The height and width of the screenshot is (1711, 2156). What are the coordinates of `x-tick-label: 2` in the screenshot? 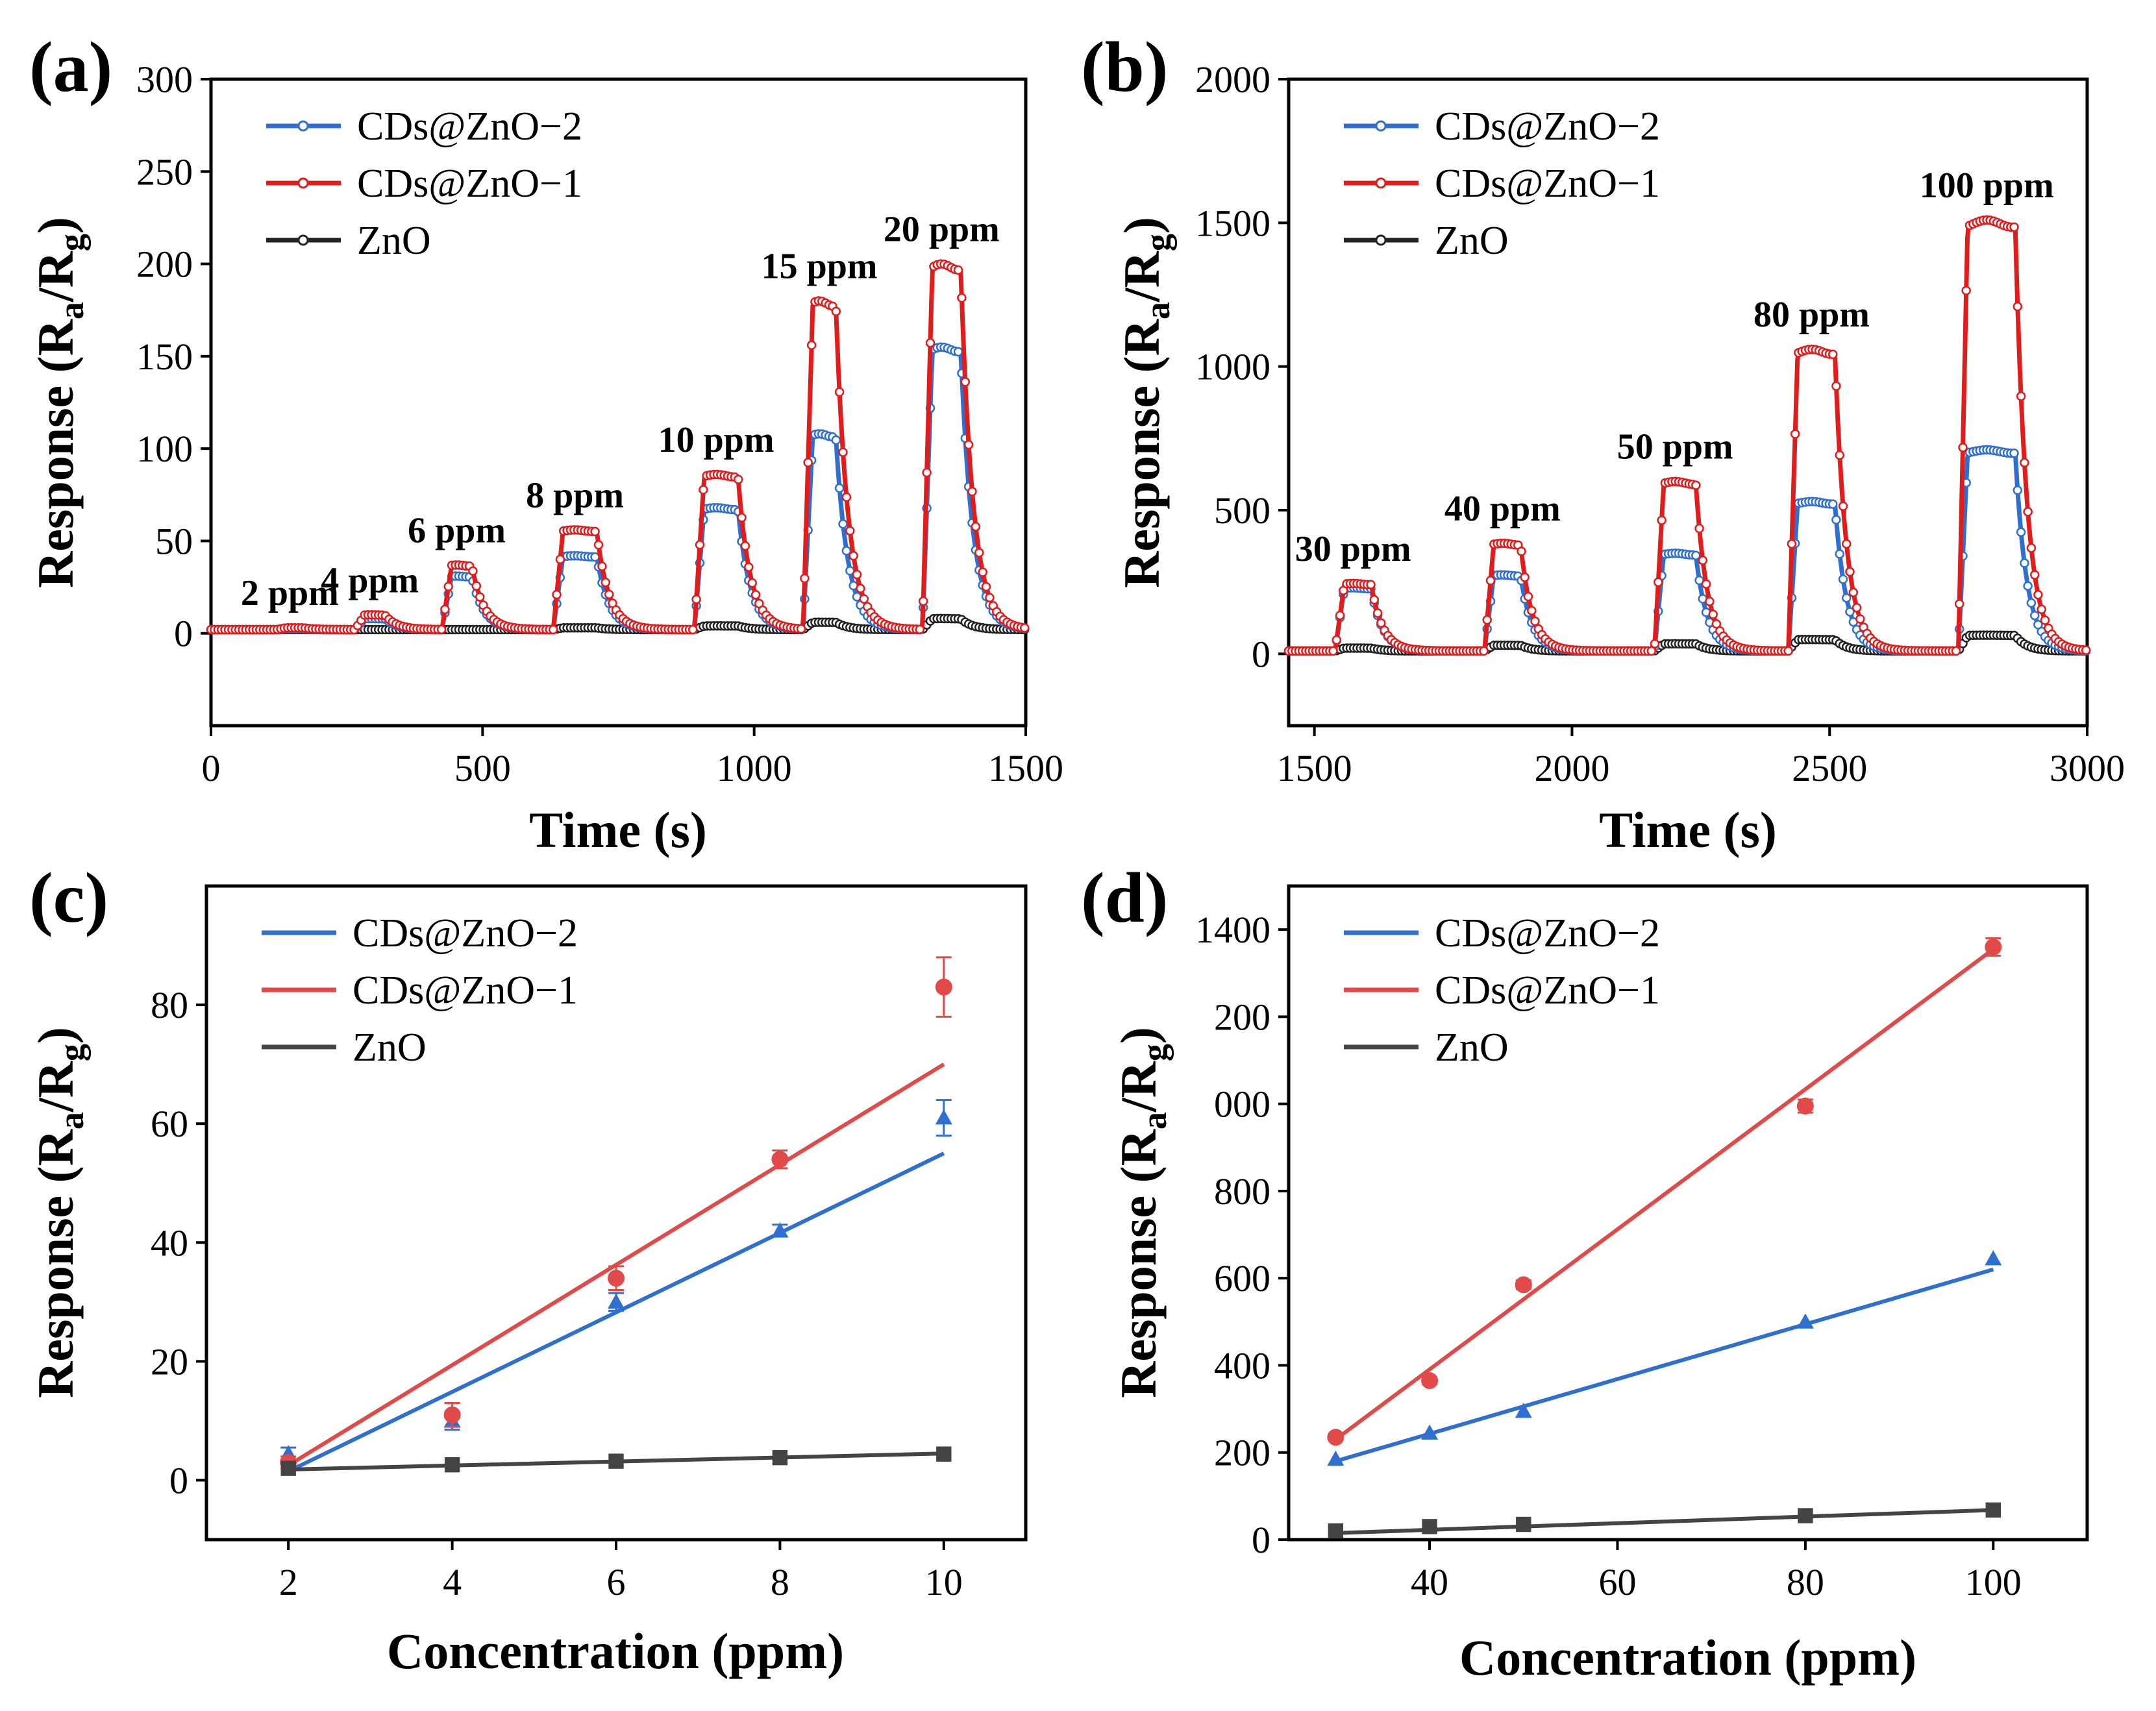 It's located at (288, 1582).